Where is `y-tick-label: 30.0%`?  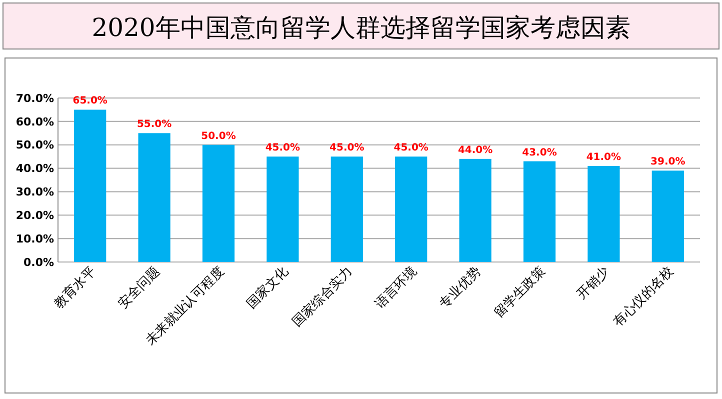 y-tick-label: 30.0% is located at coordinates (35, 192).